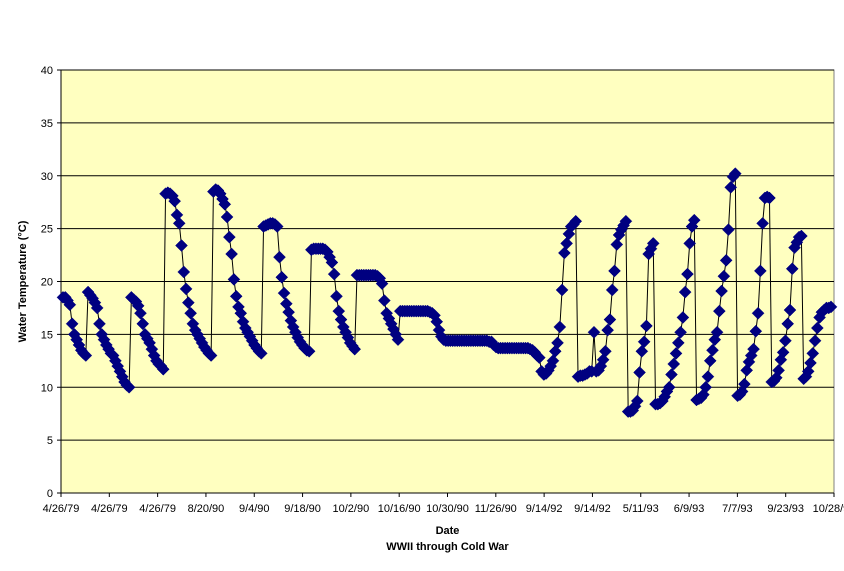 Image resolution: width=844 pixels, height=571 pixels. Describe the element at coordinates (47, 71) in the screenshot. I see `y-tick-label: 40` at that location.